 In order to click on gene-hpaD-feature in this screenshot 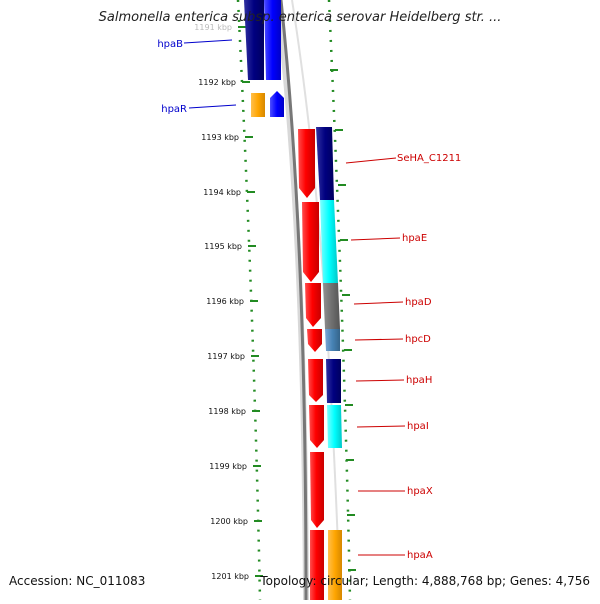, I will do `click(331, 306)`.